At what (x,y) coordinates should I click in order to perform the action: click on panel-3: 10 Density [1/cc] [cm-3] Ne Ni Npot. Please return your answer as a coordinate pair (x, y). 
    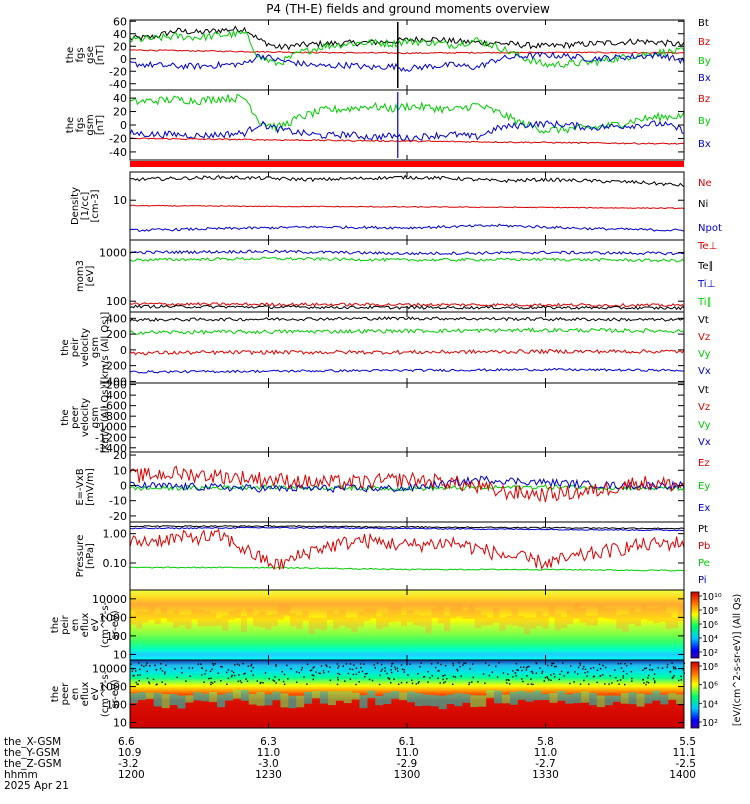
    Looking at the image, I should click on (396, 206).